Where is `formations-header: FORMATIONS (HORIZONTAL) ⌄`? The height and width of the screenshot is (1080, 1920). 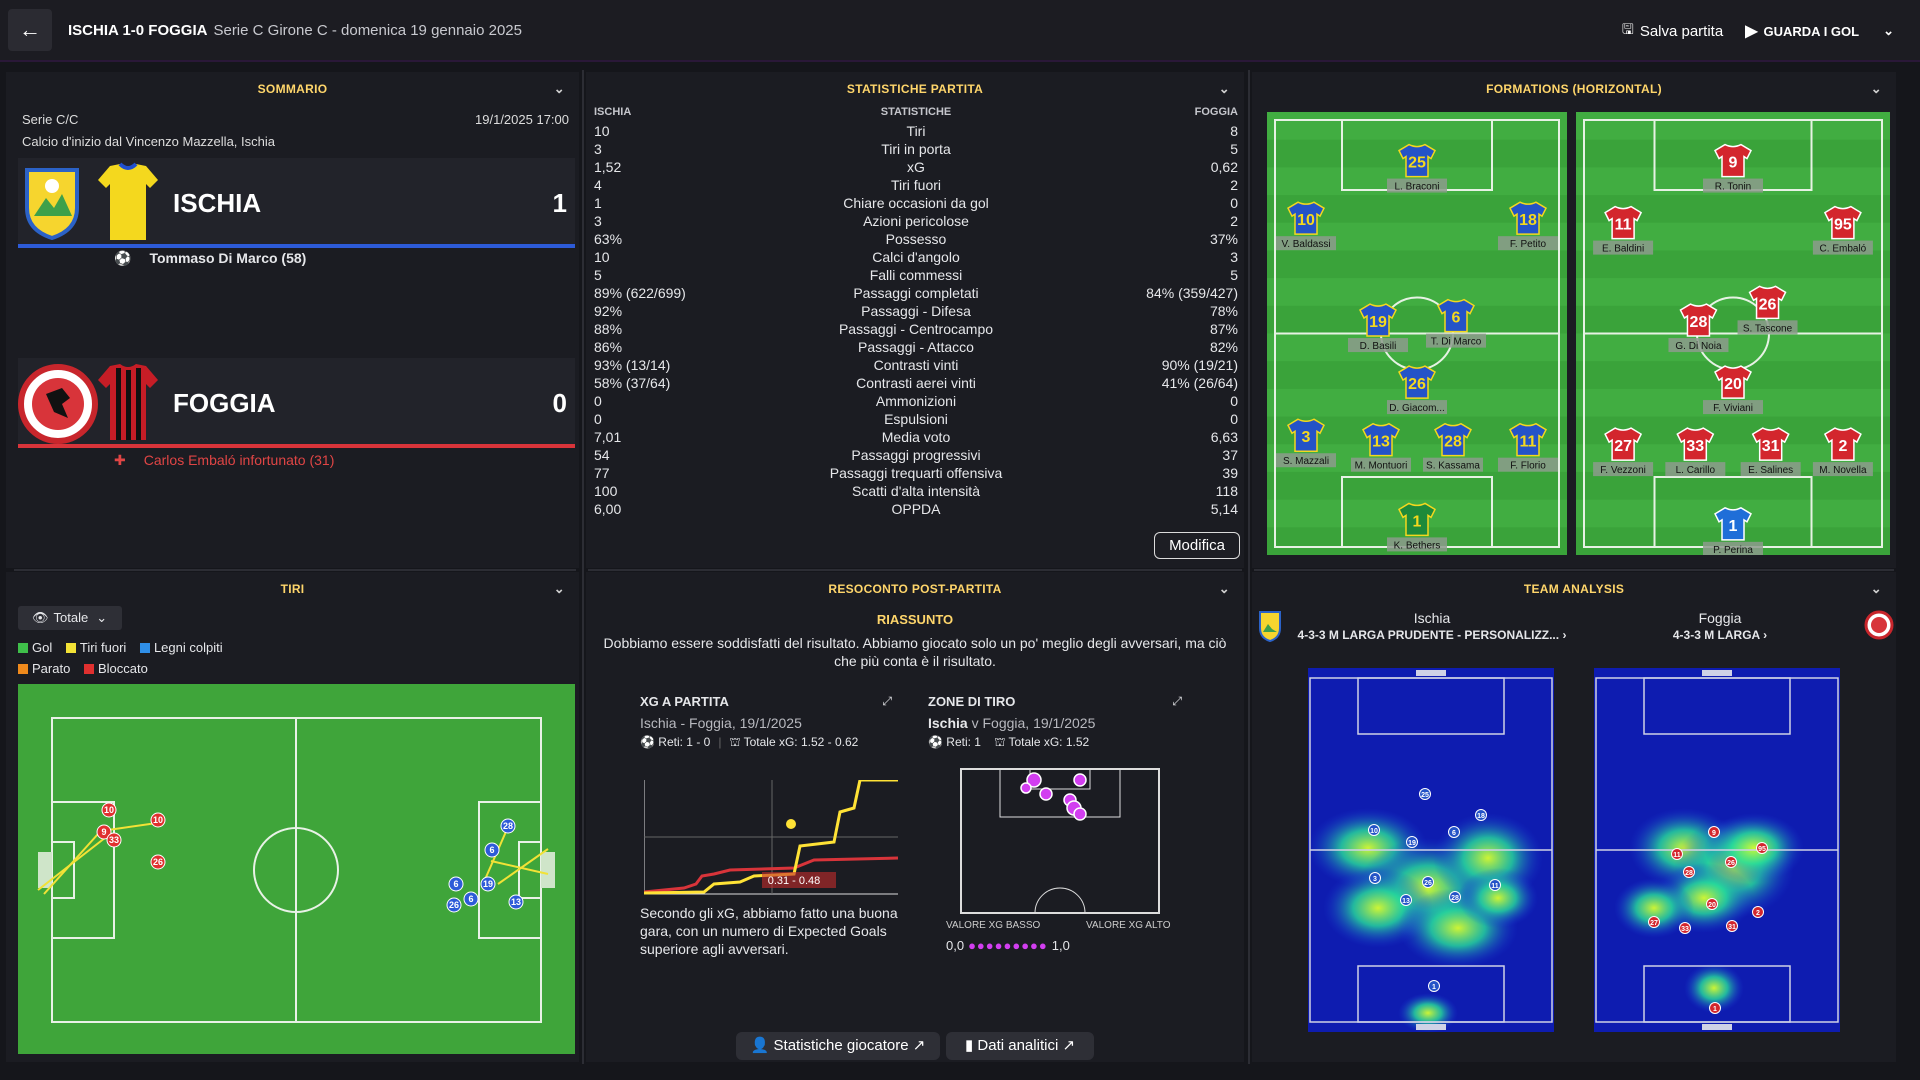 formations-header: FORMATIONS (HORIZONTAL) ⌄ is located at coordinates (1574, 89).